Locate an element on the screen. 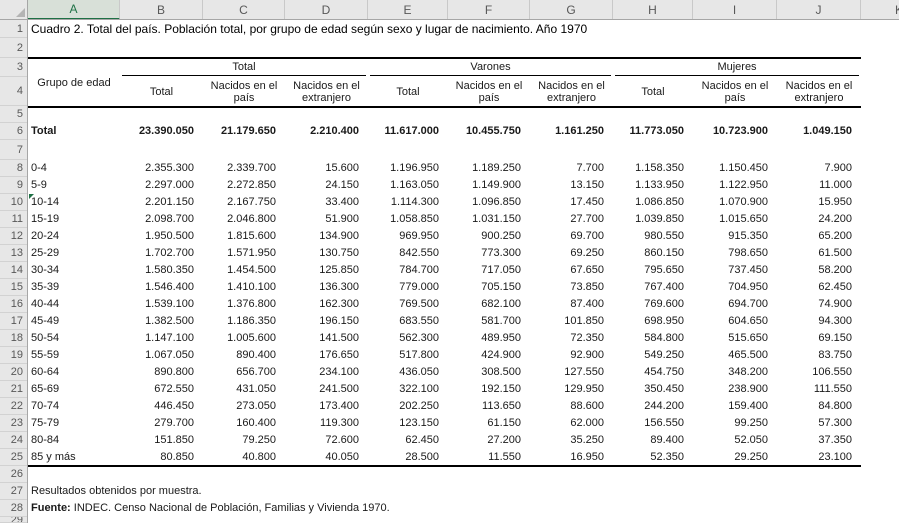 The image size is (899, 523). value-cell: 2.167.750 is located at coordinates (251, 202).